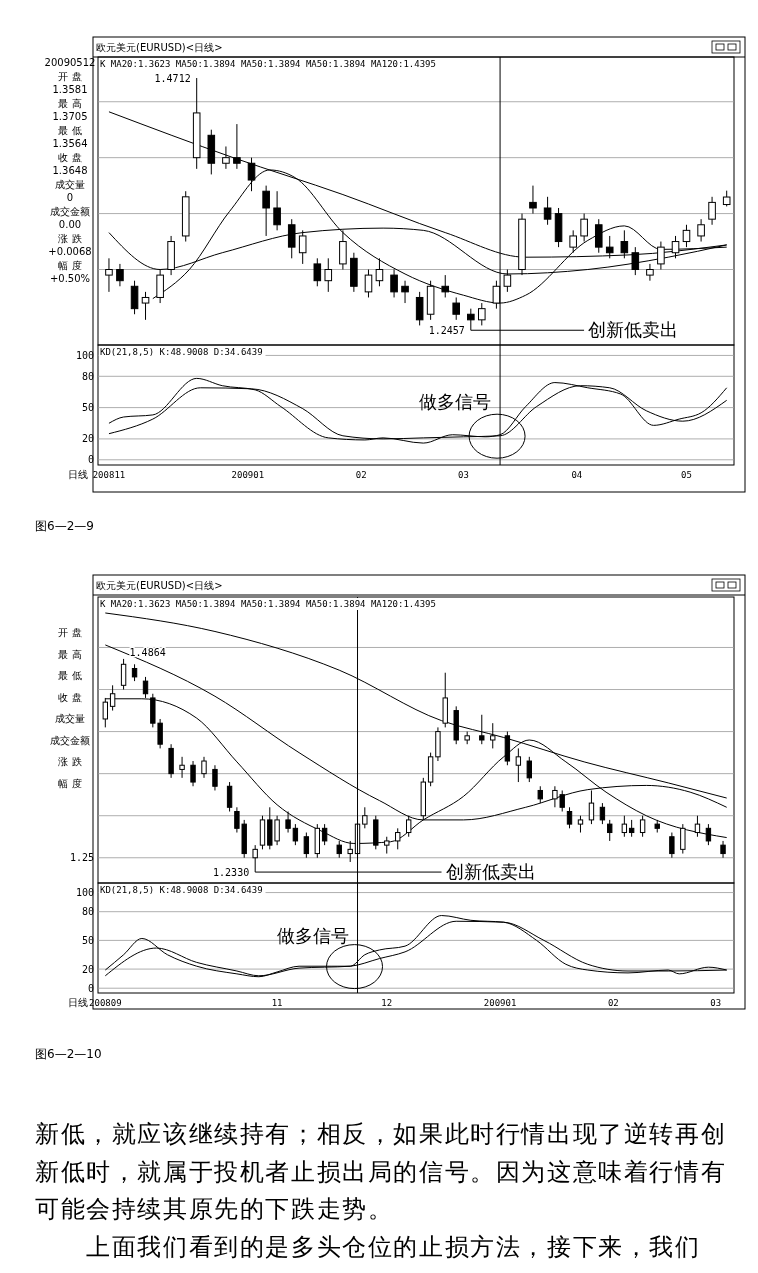  What do you see at coordinates (686, 475) in the screenshot?
I see `x-tick-label: 05` at bounding box center [686, 475].